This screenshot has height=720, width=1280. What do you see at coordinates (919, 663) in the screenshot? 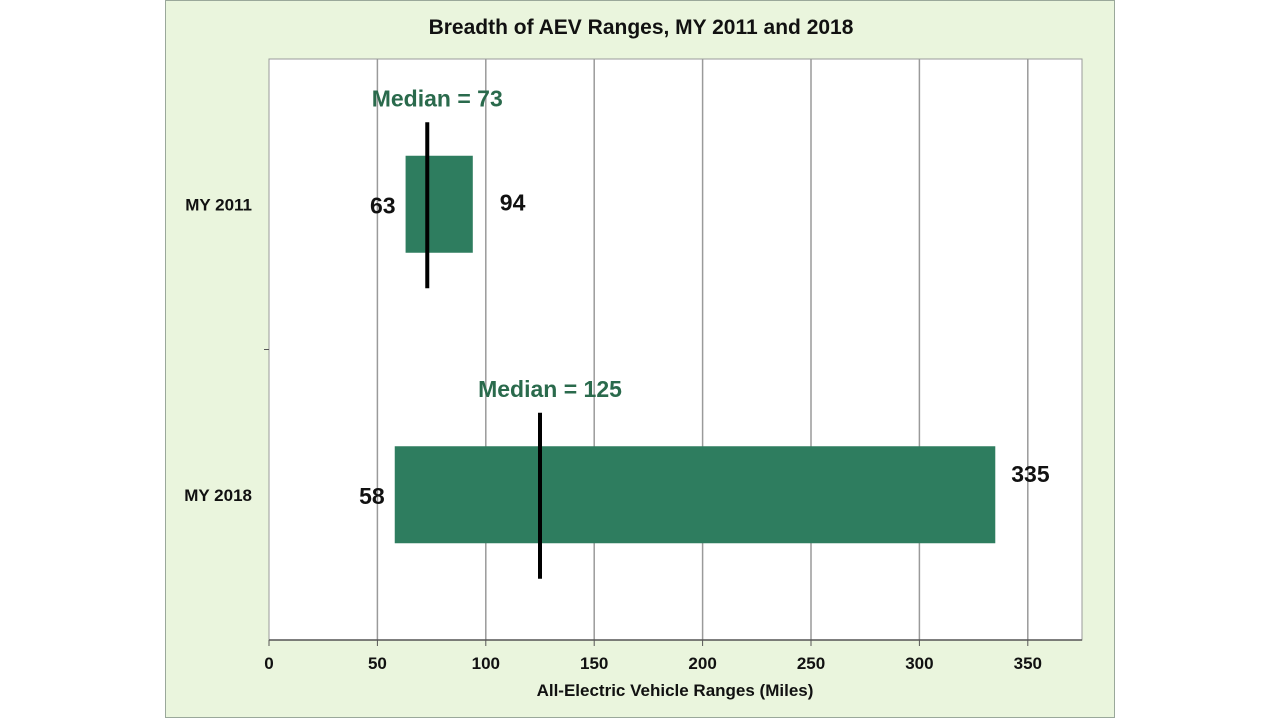
I see `x-tick-label-300: 300` at bounding box center [919, 663].